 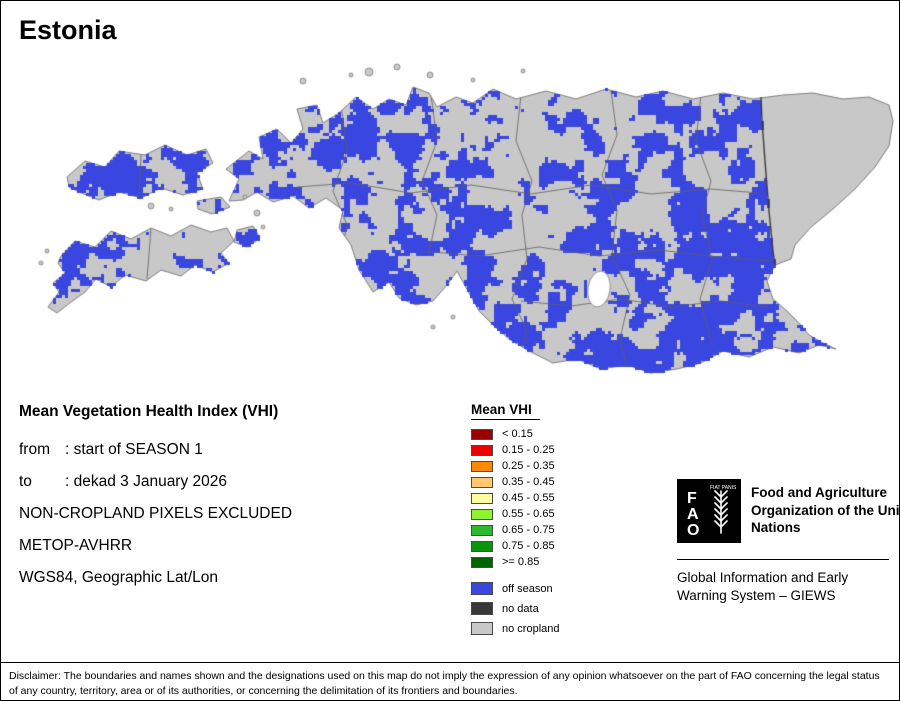 What do you see at coordinates (528, 514) in the screenshot?
I see `legend-label: 0.55 - 0.65` at bounding box center [528, 514].